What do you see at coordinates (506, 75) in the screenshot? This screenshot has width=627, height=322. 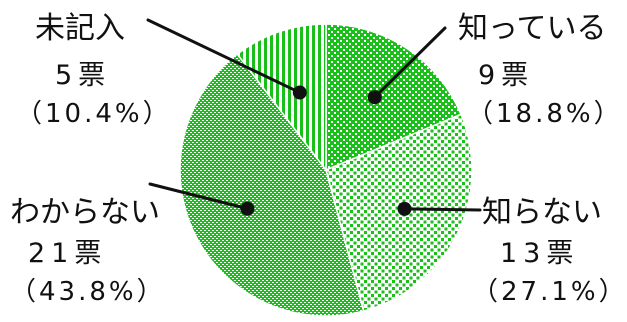 I see `label-votes-know: 9票` at bounding box center [506, 75].